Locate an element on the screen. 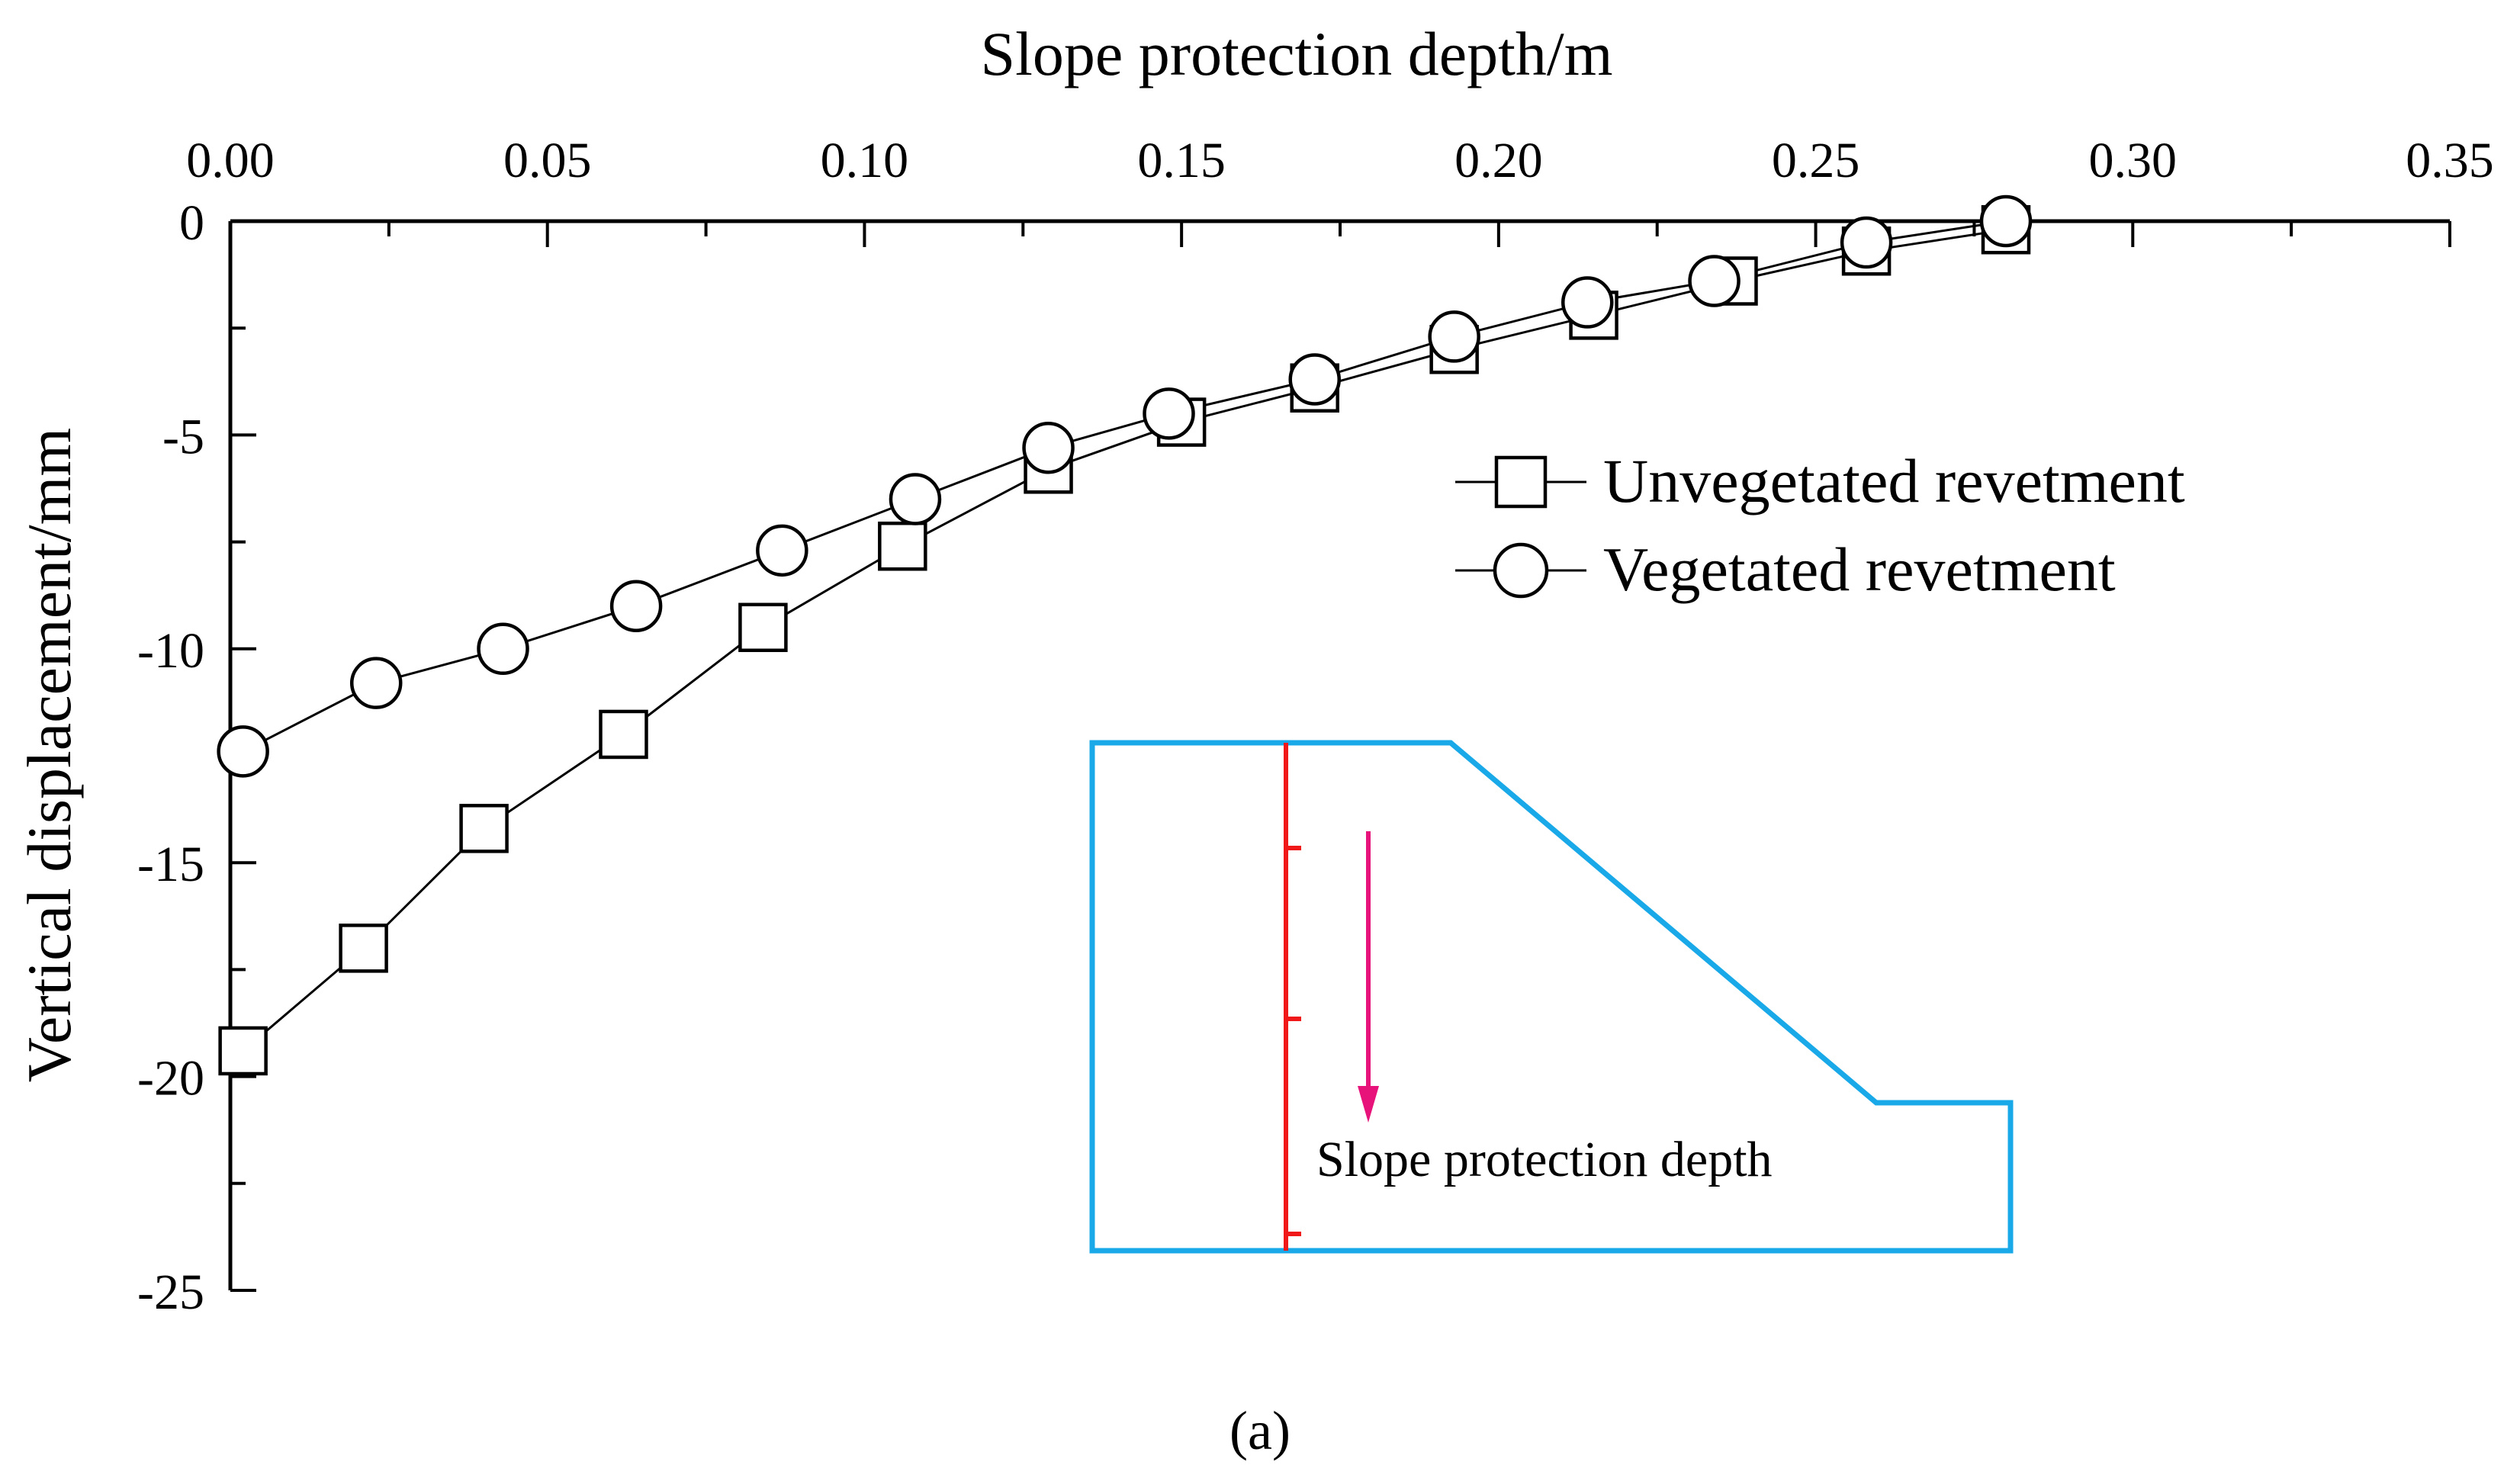  x-tick-label: 0.10 is located at coordinates (865, 160).